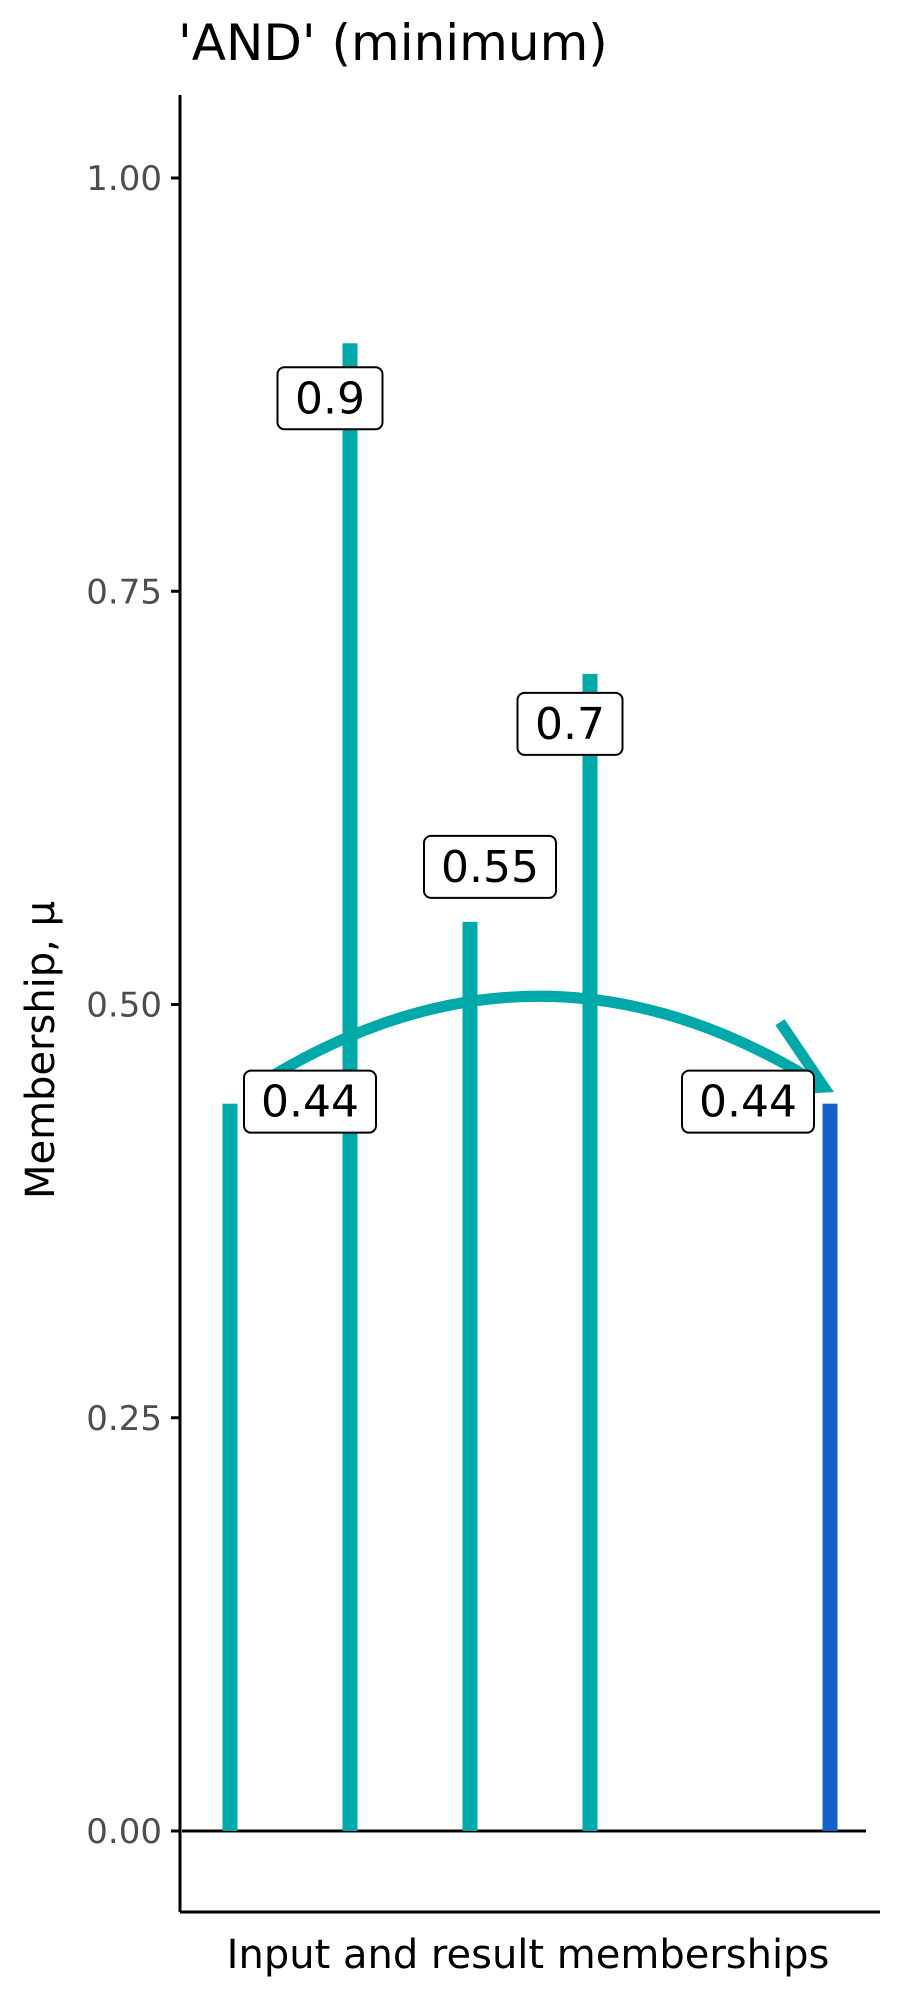 Image resolution: width=900 pixels, height=2000 pixels. What do you see at coordinates (124, 592) in the screenshot?
I see `y-tick-label: 0.75` at bounding box center [124, 592].